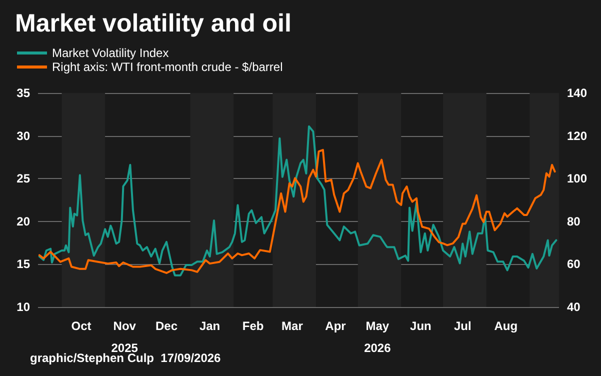 The width and height of the screenshot is (601, 376). What do you see at coordinates (209, 326) in the screenshot?
I see `x-tick-label: Jan` at bounding box center [209, 326].